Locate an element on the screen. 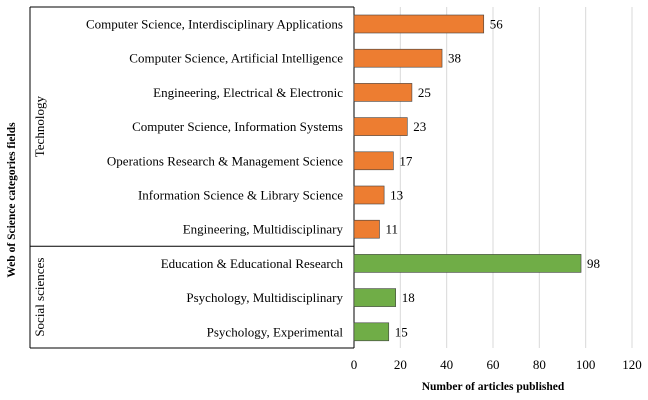  data-label: 15 is located at coordinates (401, 331).